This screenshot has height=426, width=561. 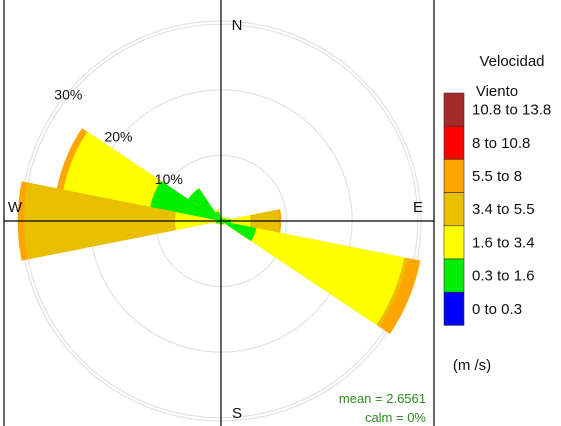 I want to click on legend-title-line2: Viento, so click(x=497, y=91).